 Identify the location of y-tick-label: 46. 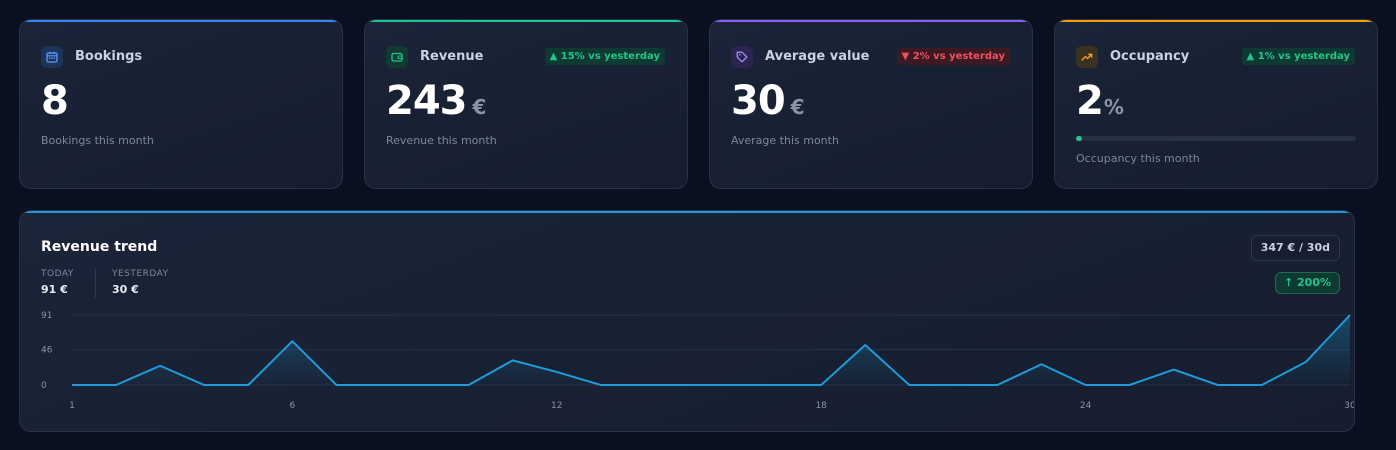
(47, 351).